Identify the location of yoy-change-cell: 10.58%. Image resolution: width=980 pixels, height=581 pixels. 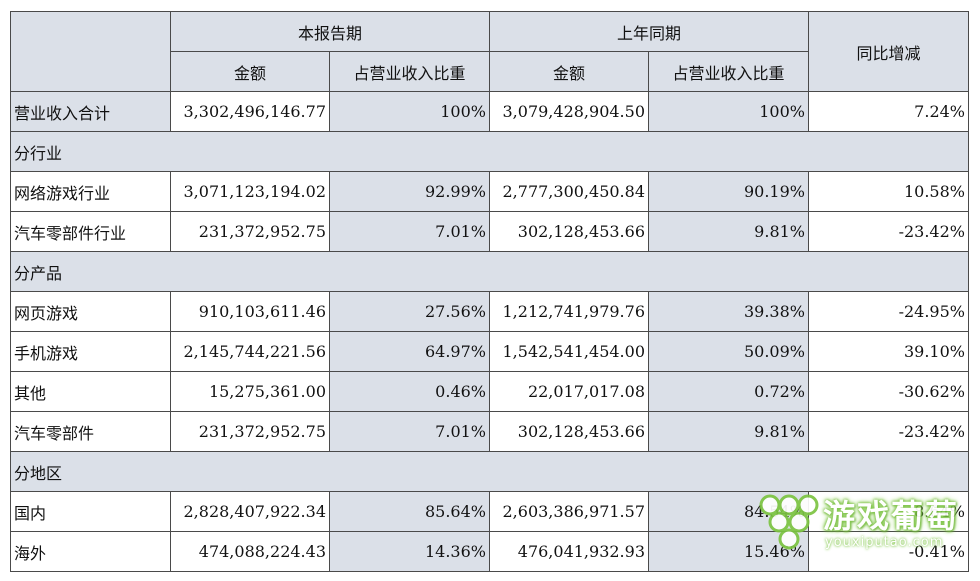
(888, 191).